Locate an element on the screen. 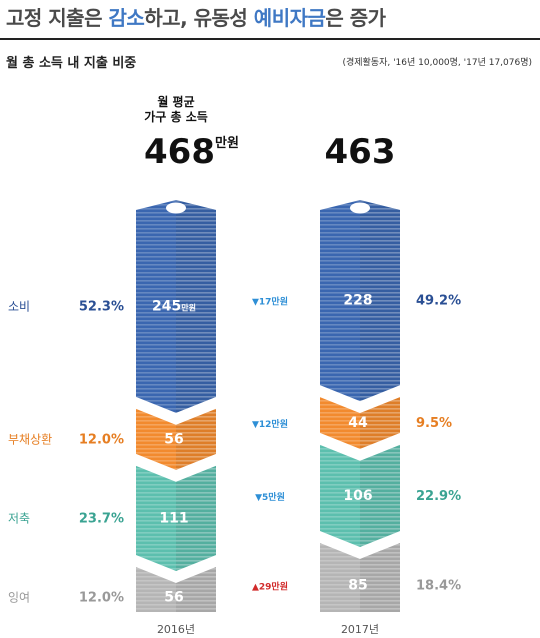  total-2016: 468만원 is located at coordinates (191, 152).